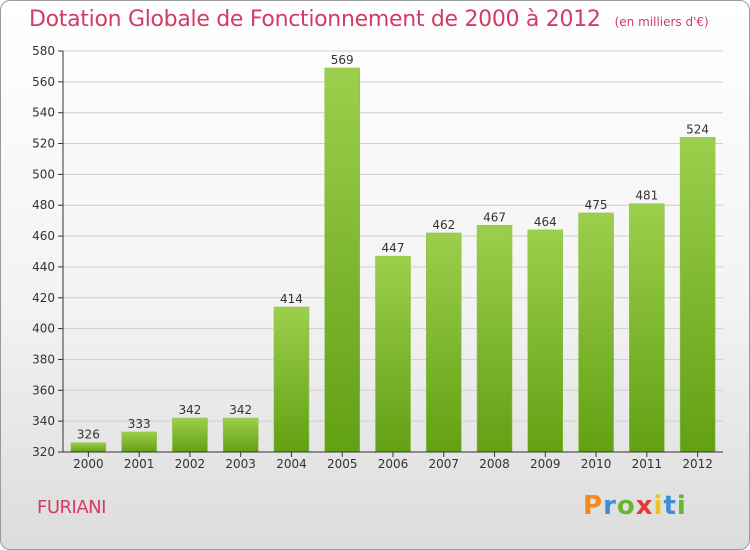  Describe the element at coordinates (494, 217) in the screenshot. I see `data-label-2008: 467` at that location.